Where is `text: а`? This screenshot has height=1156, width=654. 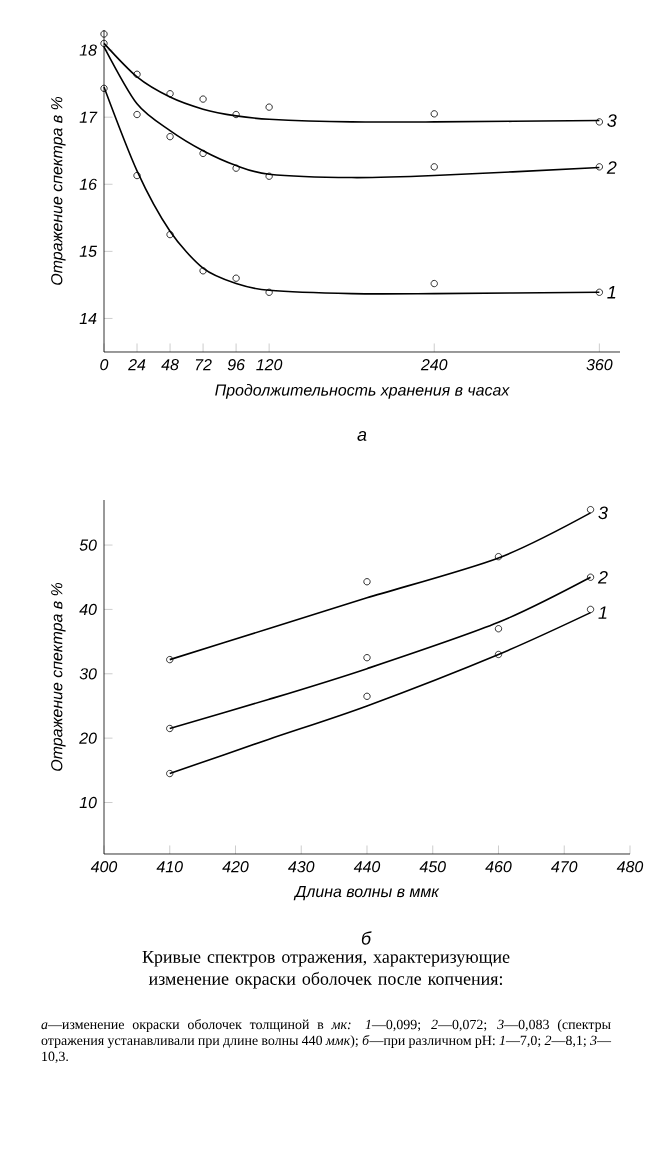 text: а is located at coordinates (362, 436).